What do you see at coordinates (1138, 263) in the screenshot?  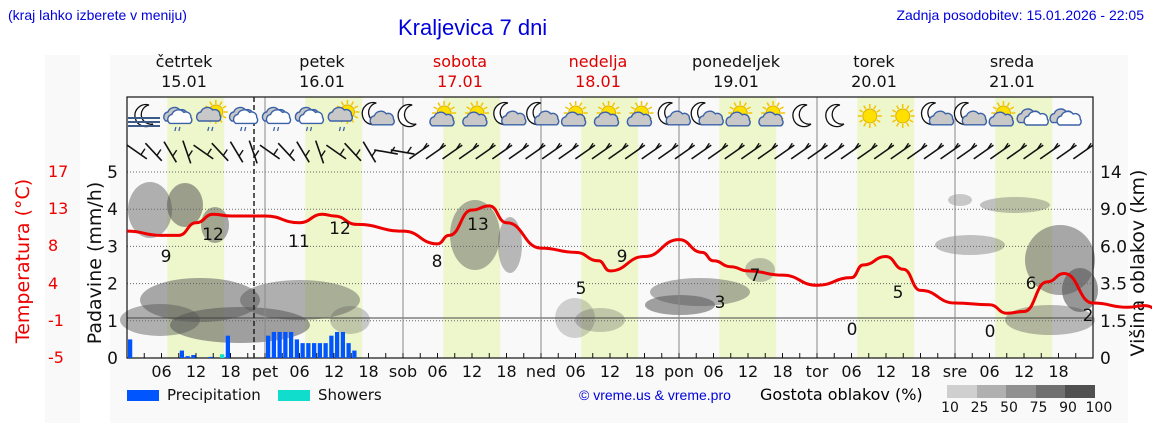 I see `cloud-axis-label: Višina oblakov (km)` at bounding box center [1138, 263].